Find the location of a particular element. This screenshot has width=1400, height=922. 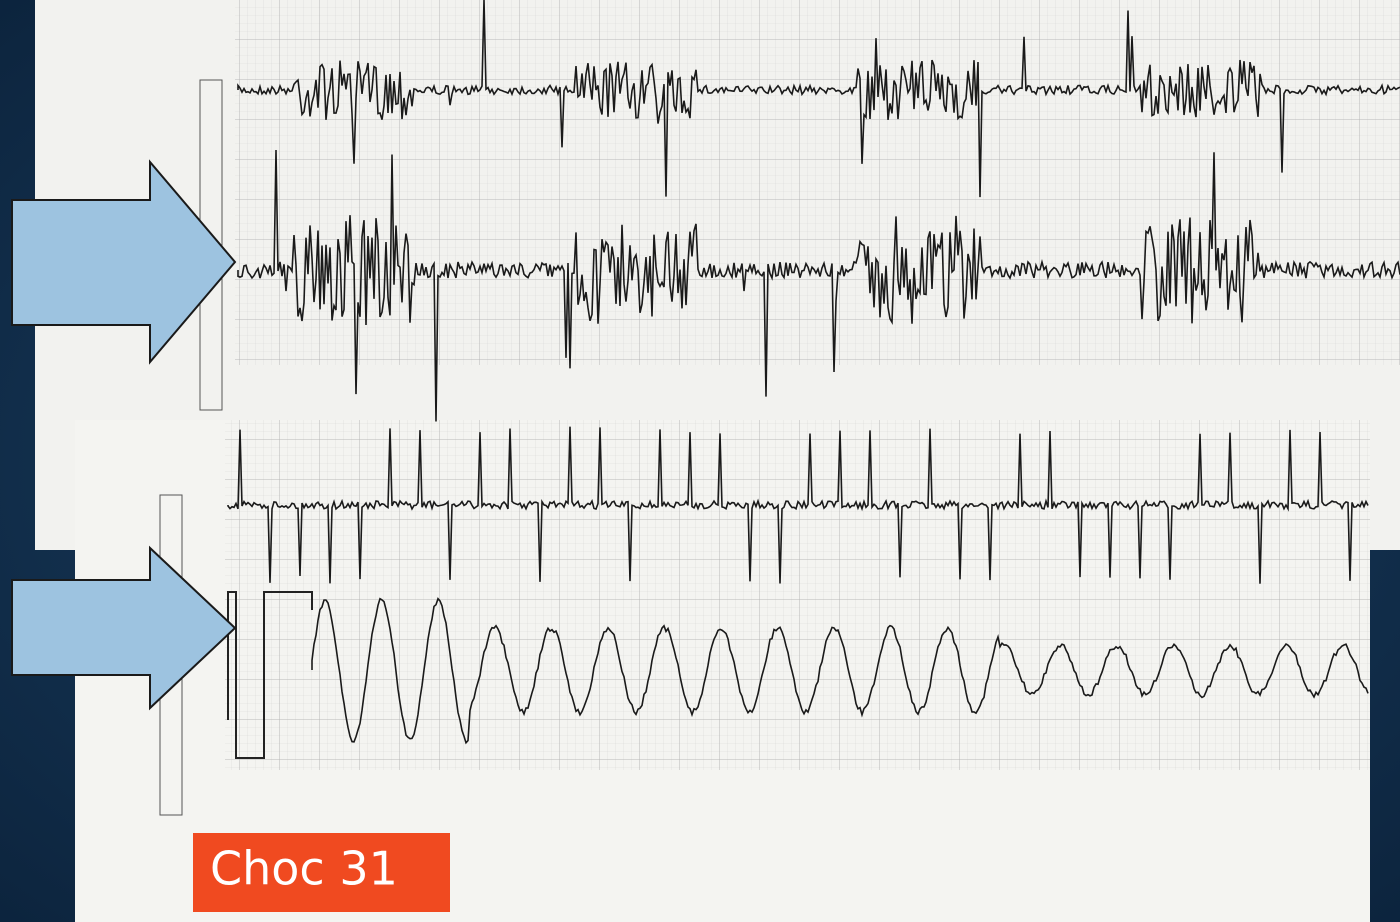

caption-box is located at coordinates (321, 872).